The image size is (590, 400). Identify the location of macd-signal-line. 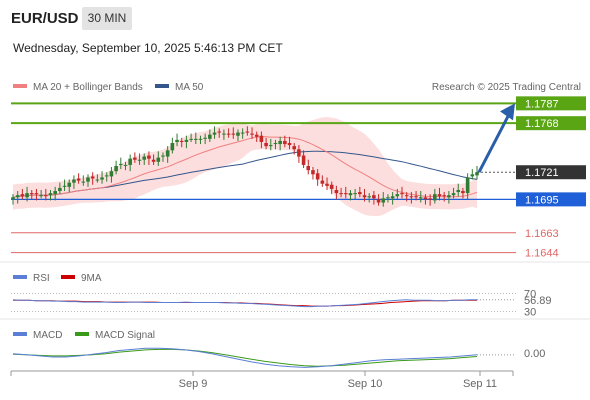
(245, 357).